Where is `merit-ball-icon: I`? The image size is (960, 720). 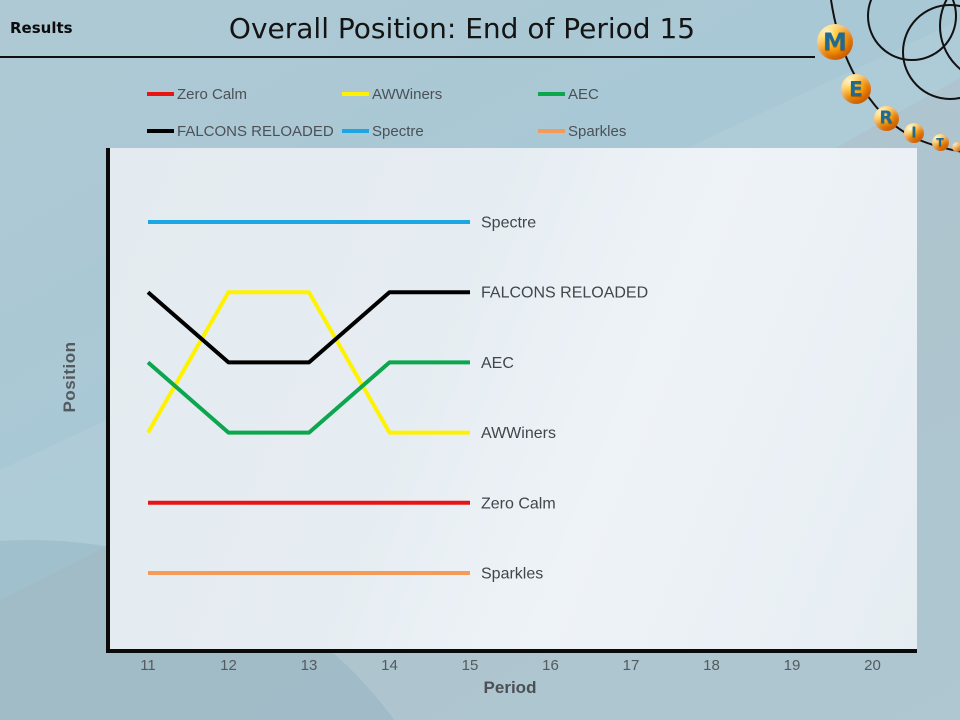
merit-ball-icon: I is located at coordinates (914, 133).